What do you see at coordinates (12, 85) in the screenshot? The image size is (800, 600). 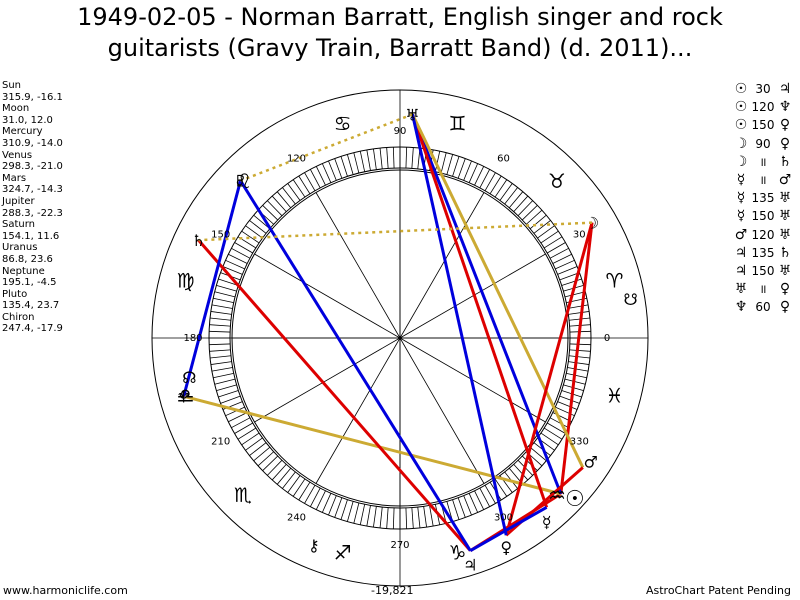 I see `planet-name-sun: Sun` at bounding box center [12, 85].